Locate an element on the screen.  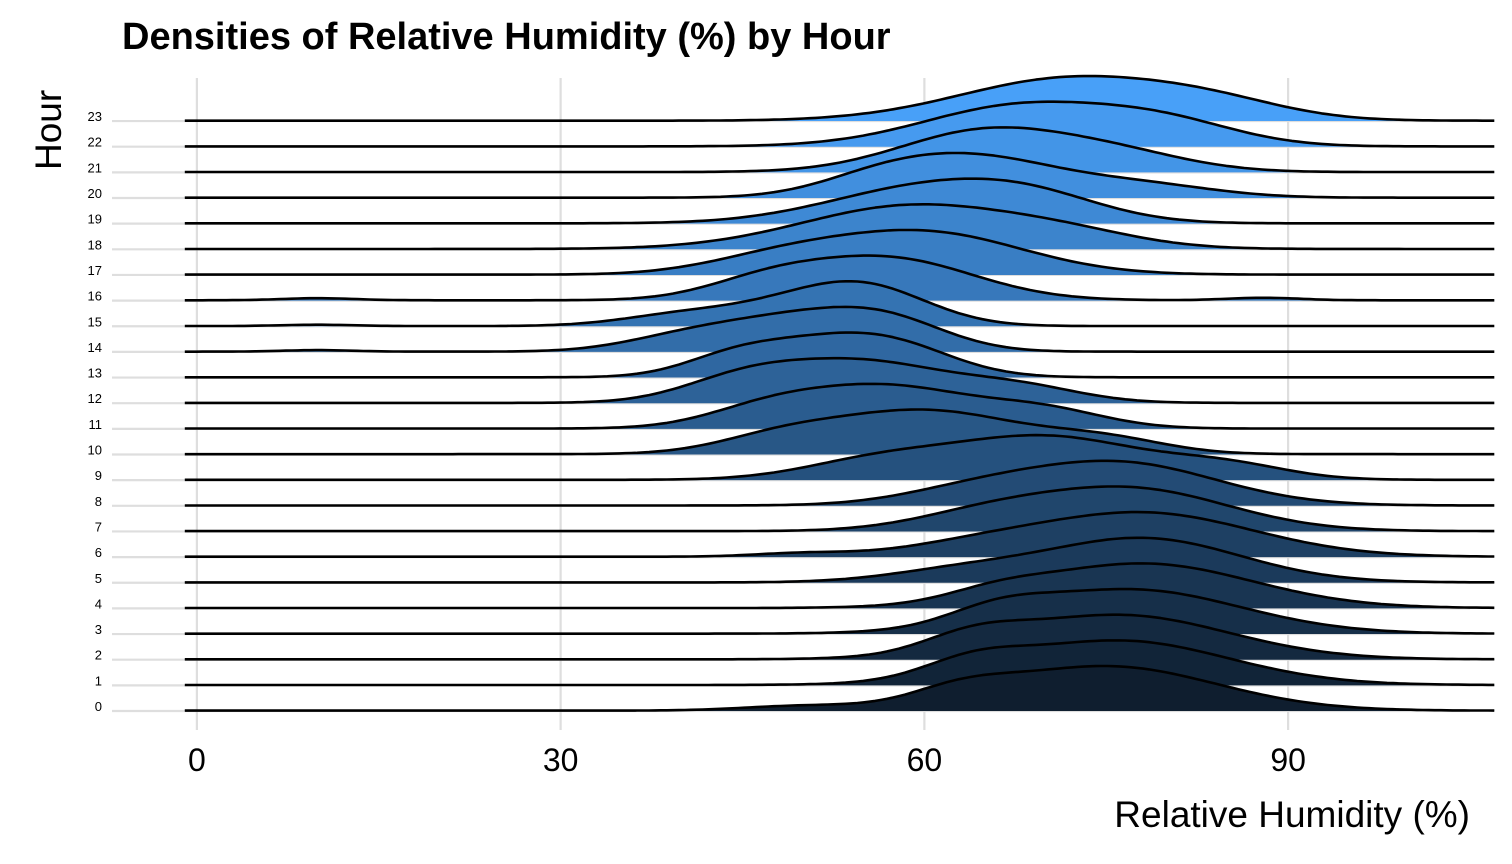
y-tick-2: 2 is located at coordinates (98, 655).